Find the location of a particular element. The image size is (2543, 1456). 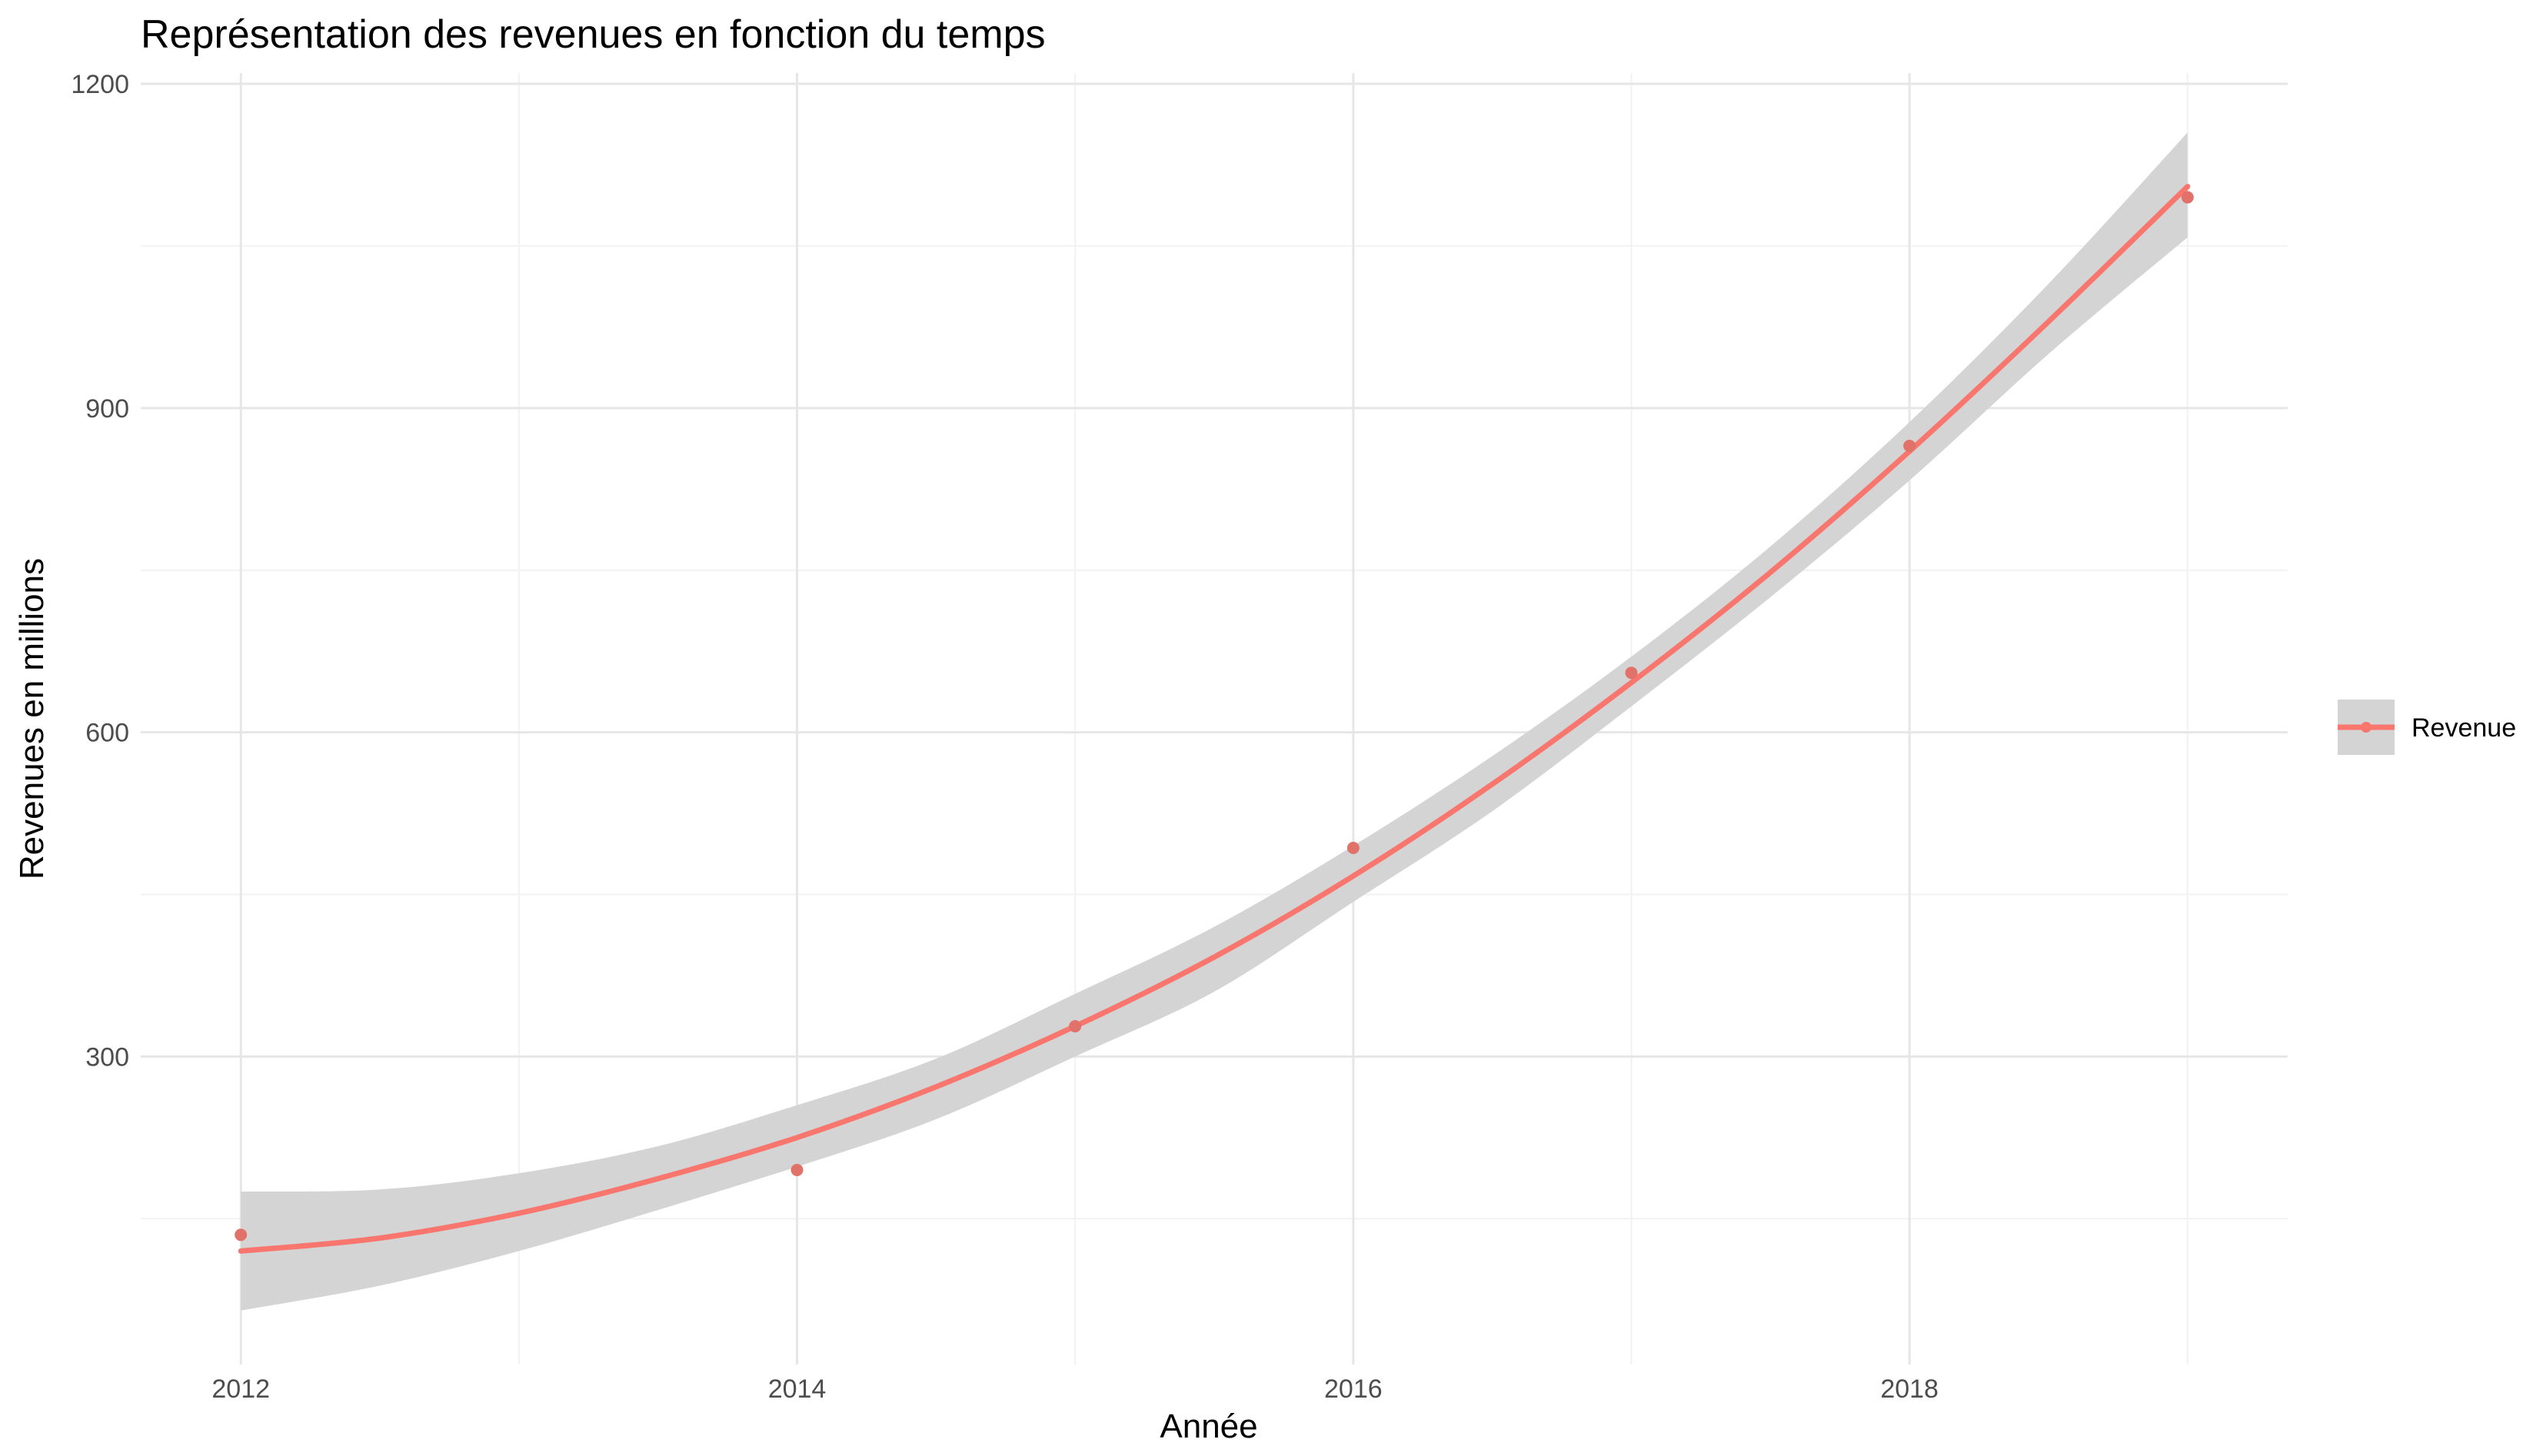

y-tick-label: 300 is located at coordinates (107, 1057).